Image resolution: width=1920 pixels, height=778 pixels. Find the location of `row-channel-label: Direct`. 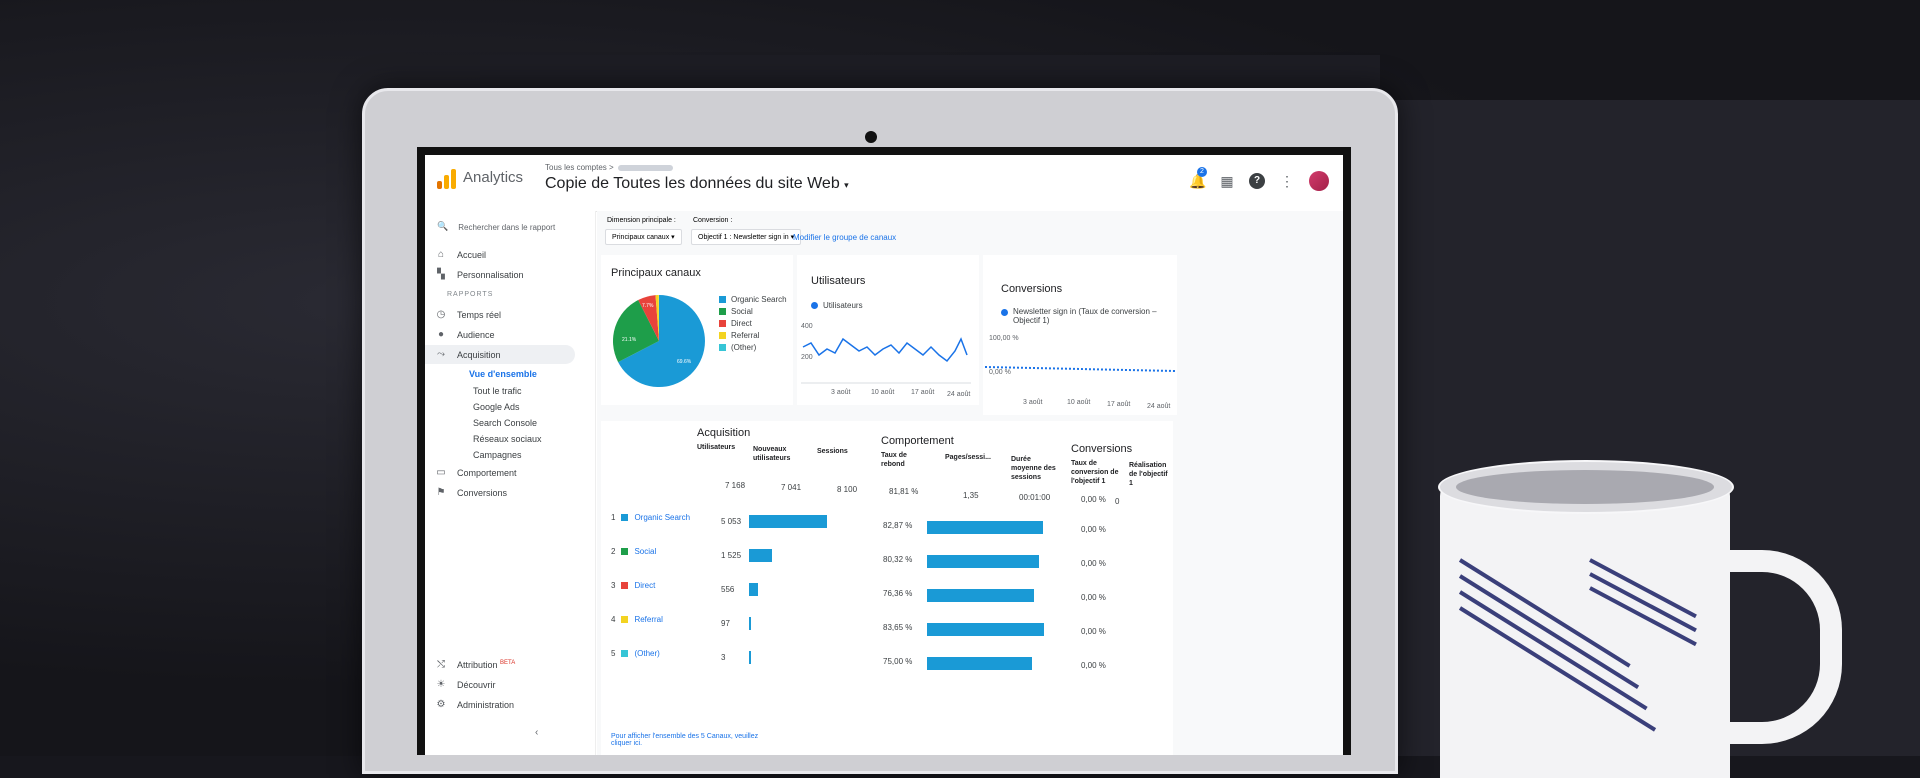

row-channel-label: Direct is located at coordinates (645, 585).